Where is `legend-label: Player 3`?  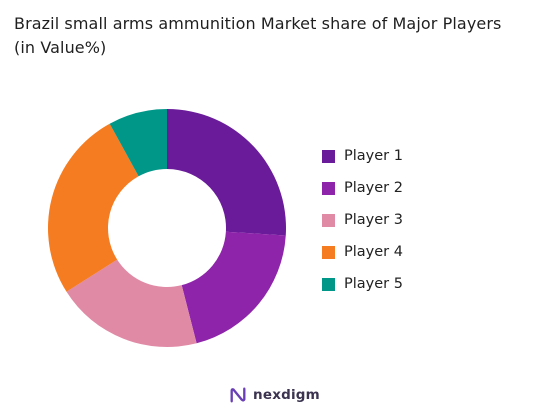 legend-label: Player 3 is located at coordinates (373, 220).